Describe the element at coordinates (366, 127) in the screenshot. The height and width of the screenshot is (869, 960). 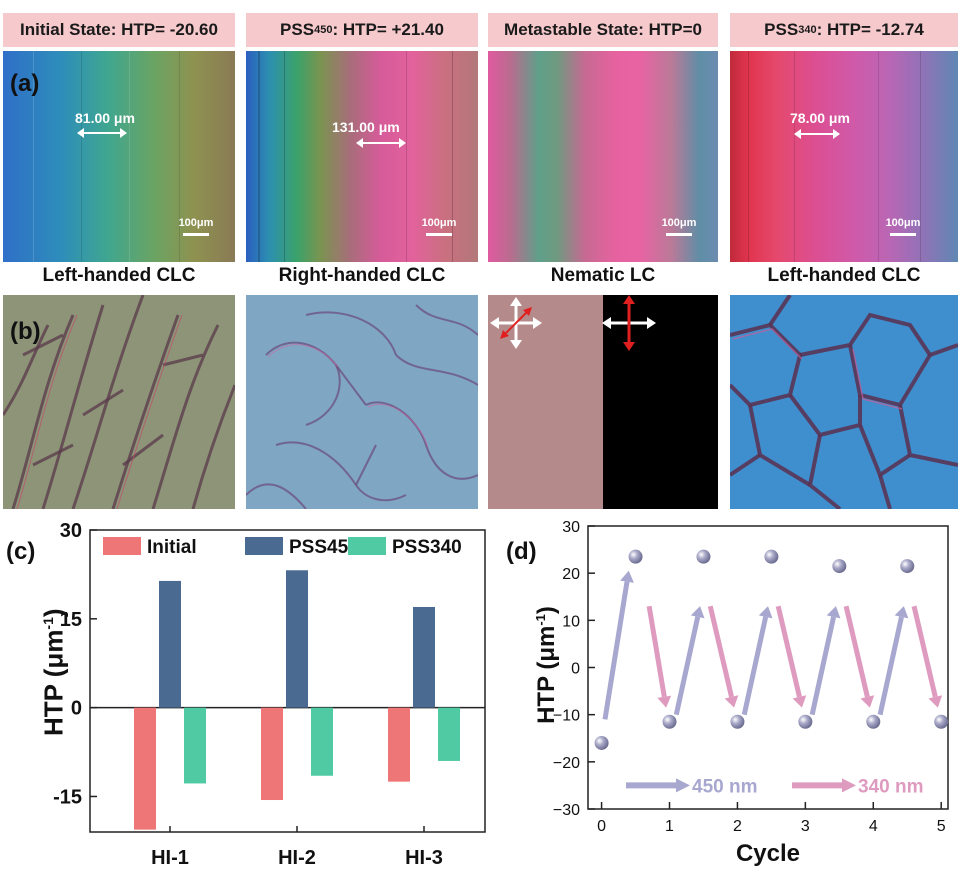
I see `pitch-measurement-label: 131.00 μm` at that location.